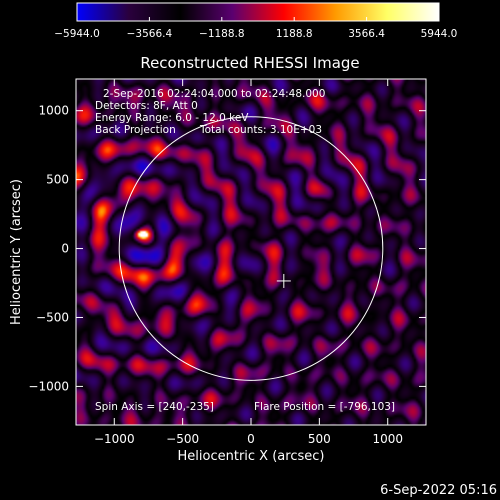 Image resolution: width=500 pixels, height=500 pixels. Describe the element at coordinates (150, 34) in the screenshot. I see `colorbar-tick-label: −3566.4` at that location.